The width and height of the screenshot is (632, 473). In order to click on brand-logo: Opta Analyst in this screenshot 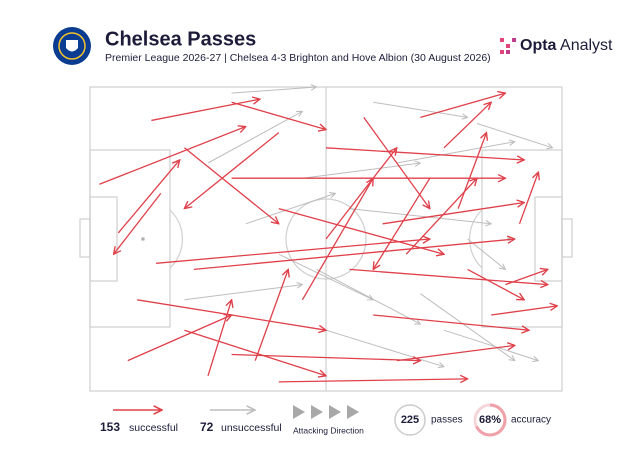, I will do `click(556, 45)`.